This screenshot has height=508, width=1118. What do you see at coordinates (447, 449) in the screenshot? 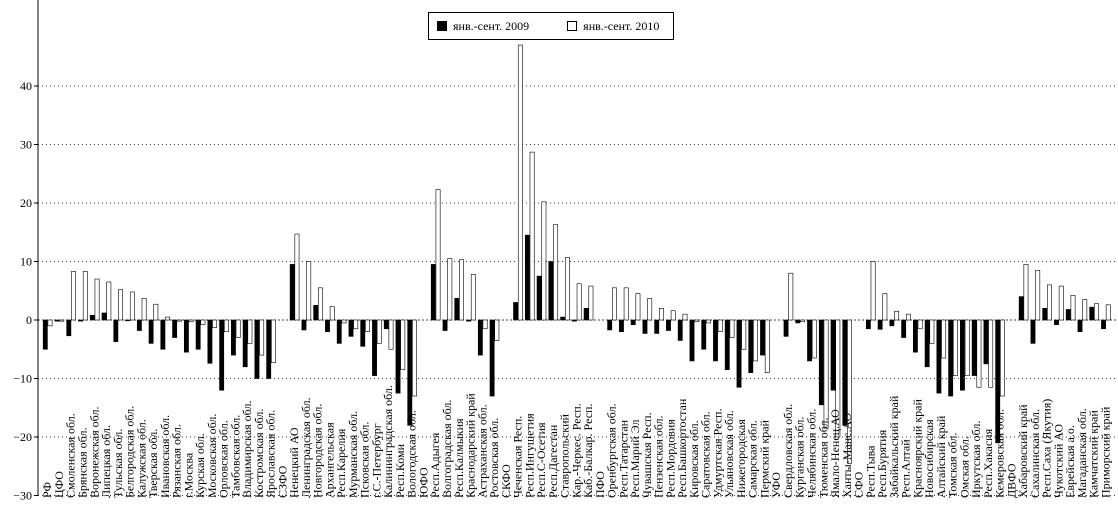
I see `category-label: Волгоградская обл.` at bounding box center [447, 449].